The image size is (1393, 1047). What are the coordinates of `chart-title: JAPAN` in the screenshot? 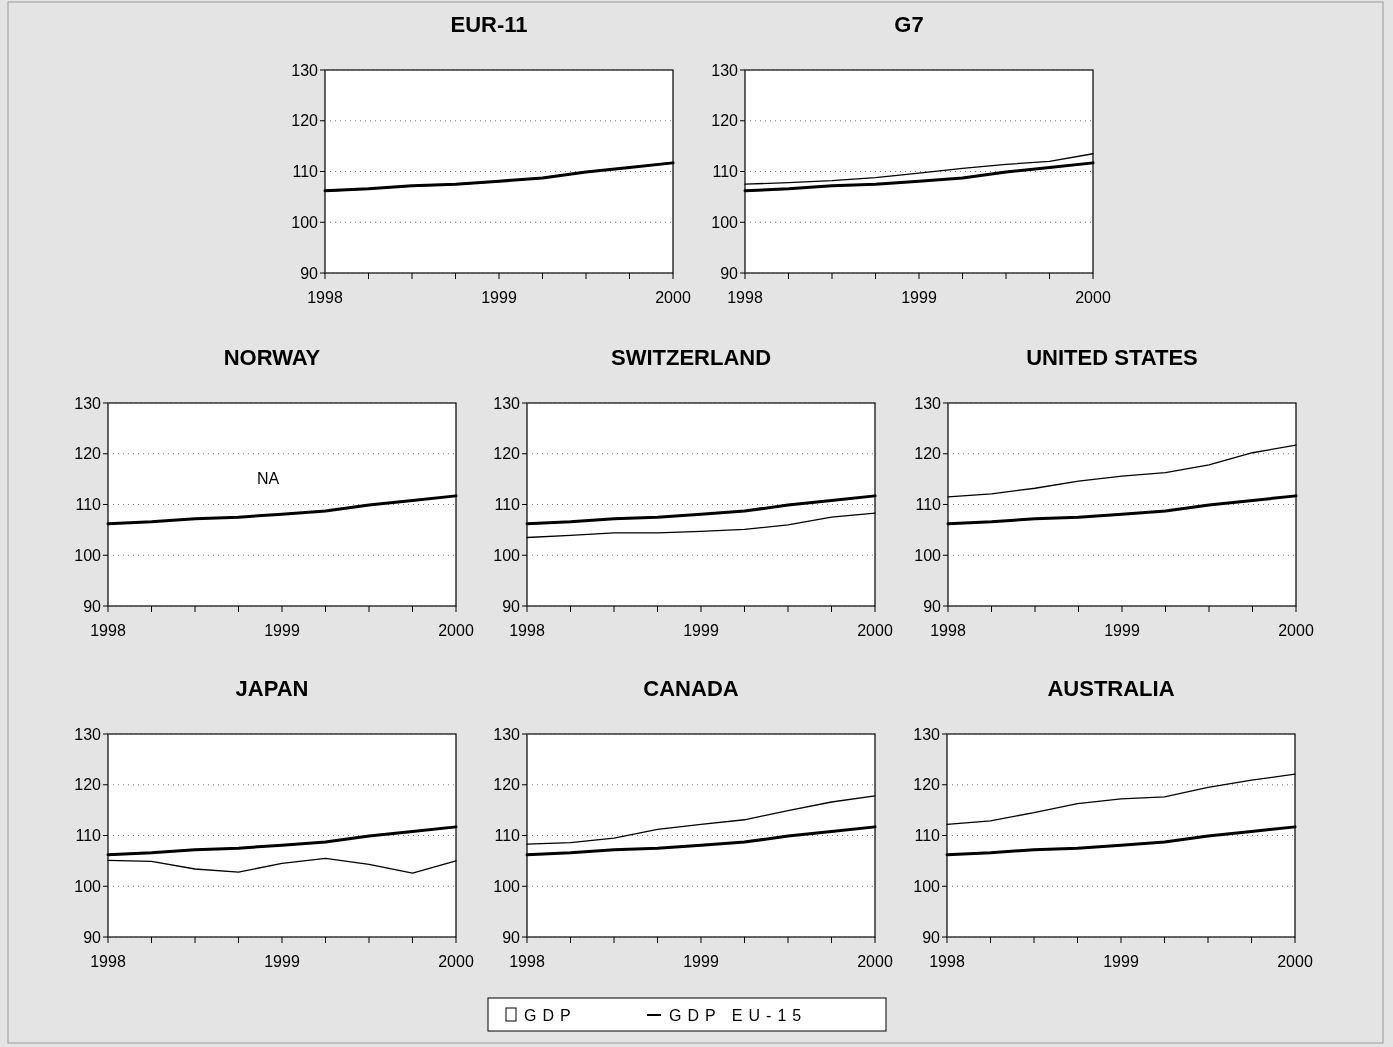 It's located at (272, 688).